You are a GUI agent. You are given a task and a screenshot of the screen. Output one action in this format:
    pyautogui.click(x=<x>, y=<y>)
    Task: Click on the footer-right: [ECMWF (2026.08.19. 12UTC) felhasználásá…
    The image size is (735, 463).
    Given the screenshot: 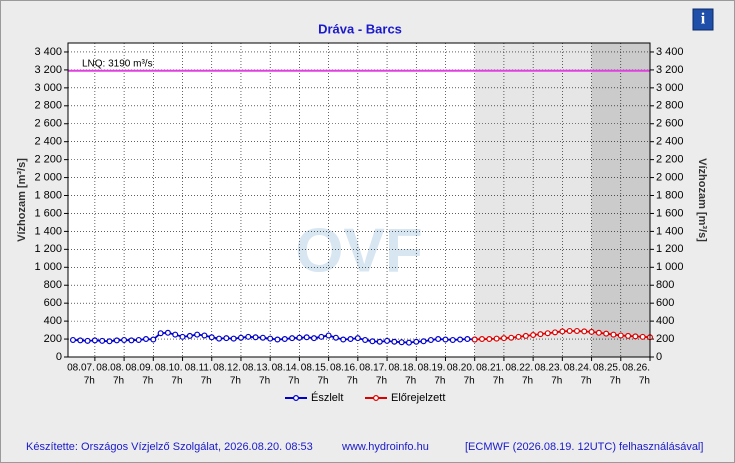 What is the action you would take?
    pyautogui.click(x=584, y=447)
    